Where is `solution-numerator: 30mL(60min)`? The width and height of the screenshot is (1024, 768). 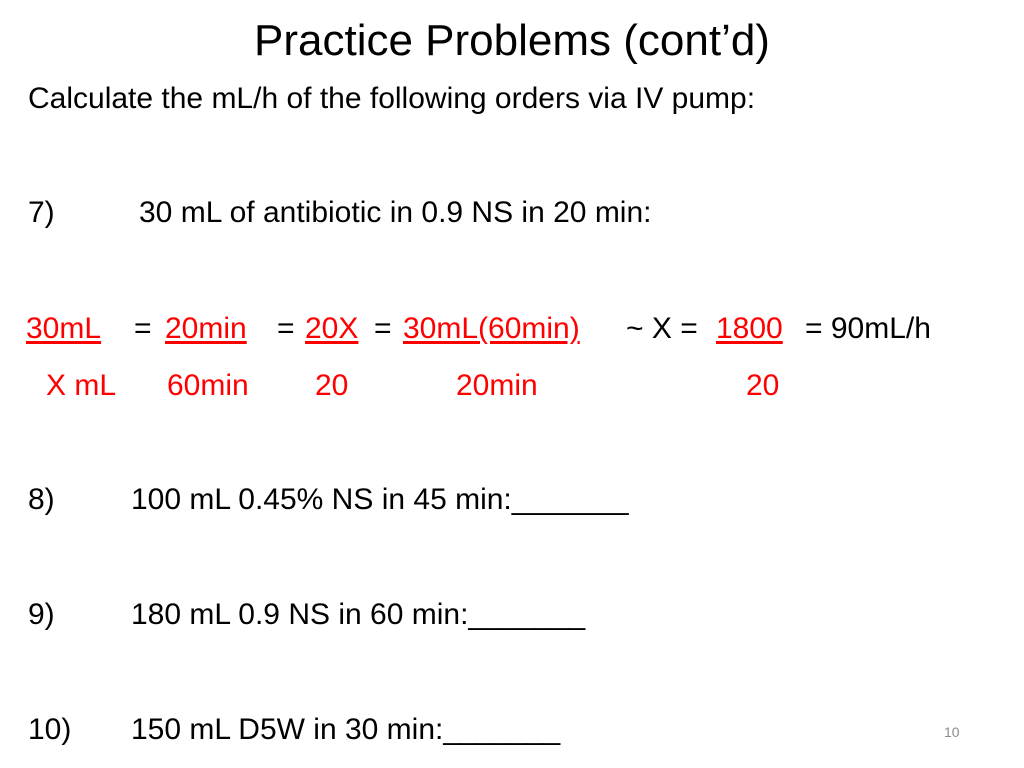 solution-numerator: 30mL(60min) is located at coordinates (491, 328).